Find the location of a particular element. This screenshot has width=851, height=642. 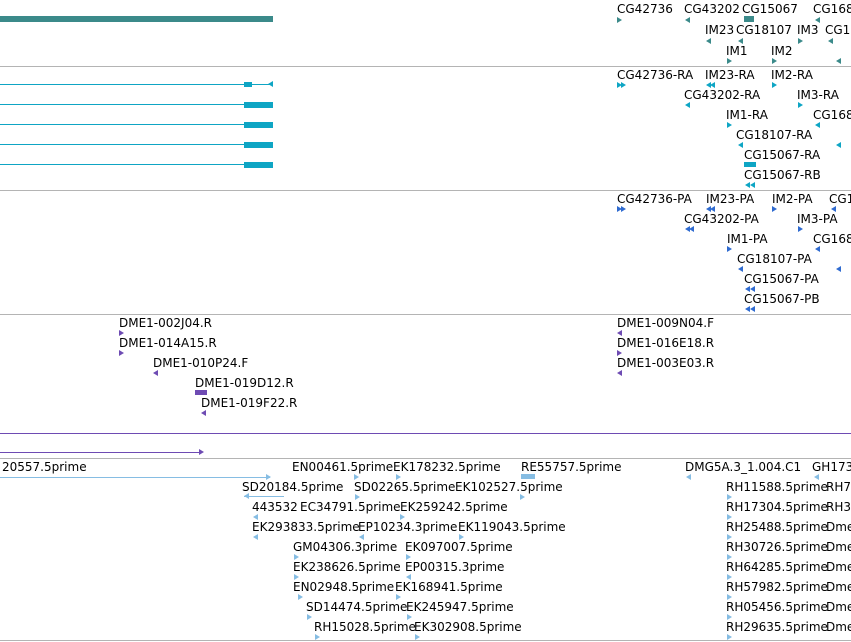

protein-label: IM23-PA is located at coordinates (730, 199).